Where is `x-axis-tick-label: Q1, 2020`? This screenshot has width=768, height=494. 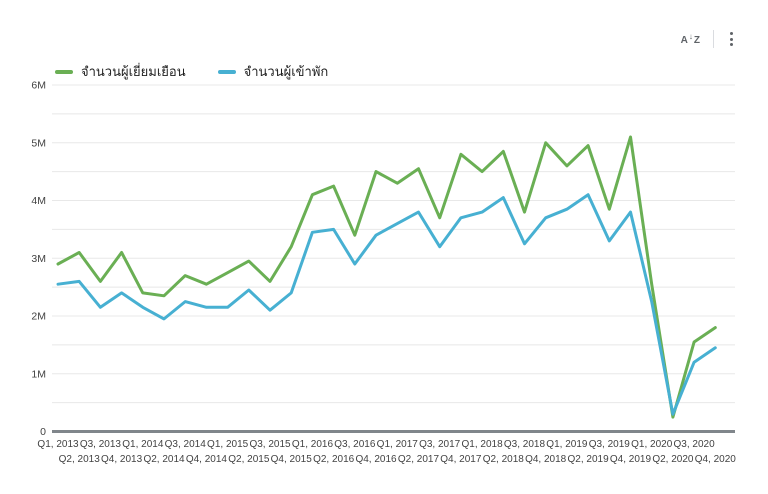 x-axis-tick-label: Q1, 2020 is located at coordinates (652, 444).